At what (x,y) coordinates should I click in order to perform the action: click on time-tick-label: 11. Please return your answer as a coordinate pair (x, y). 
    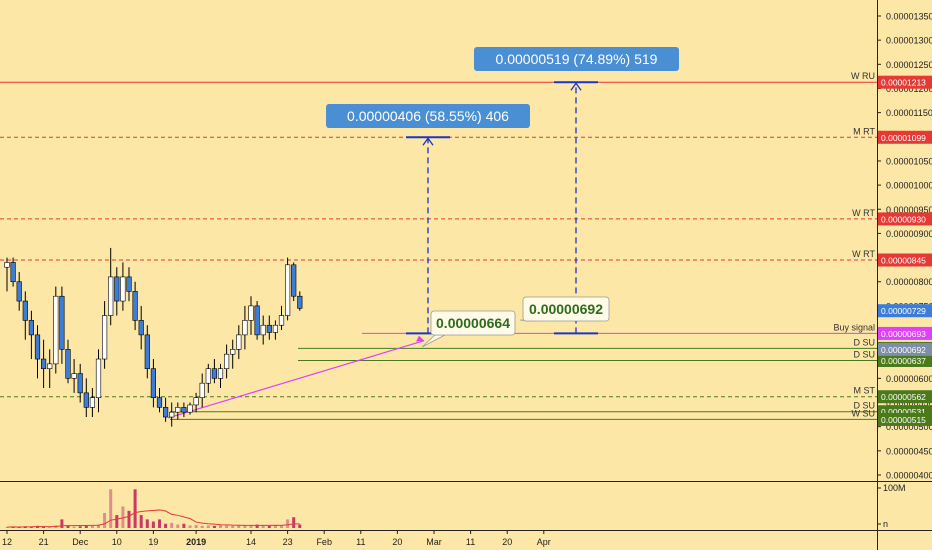
    Looking at the image, I should click on (470, 542).